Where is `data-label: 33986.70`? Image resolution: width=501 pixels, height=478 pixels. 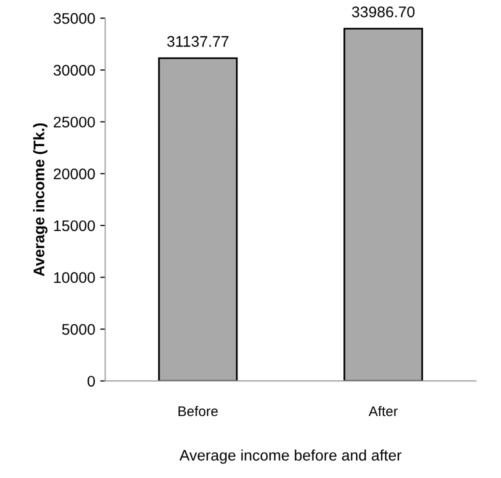
data-label: 33986.70 is located at coordinates (383, 12).